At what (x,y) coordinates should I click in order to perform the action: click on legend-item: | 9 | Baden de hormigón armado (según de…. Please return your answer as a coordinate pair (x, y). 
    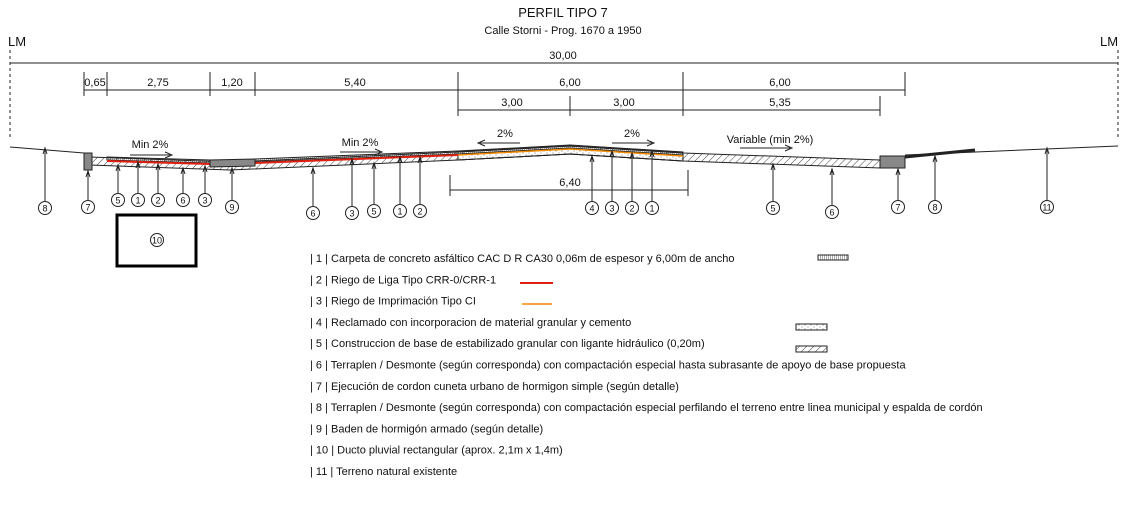
    Looking at the image, I should click on (426, 429).